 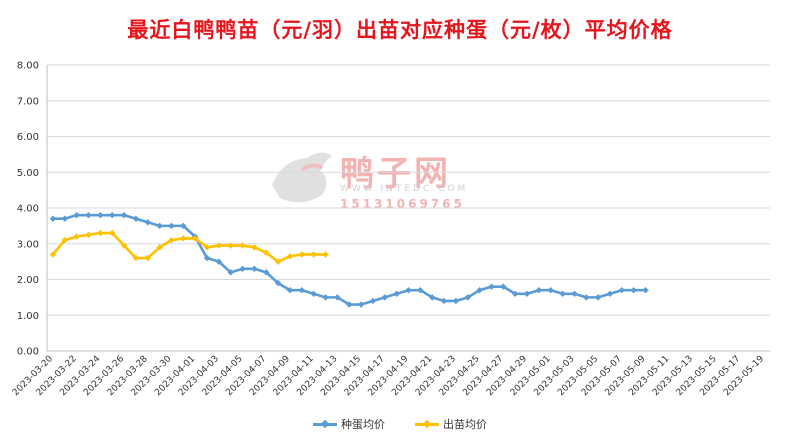 I want to click on y-tick-label: 3.00, so click(x=28, y=244).